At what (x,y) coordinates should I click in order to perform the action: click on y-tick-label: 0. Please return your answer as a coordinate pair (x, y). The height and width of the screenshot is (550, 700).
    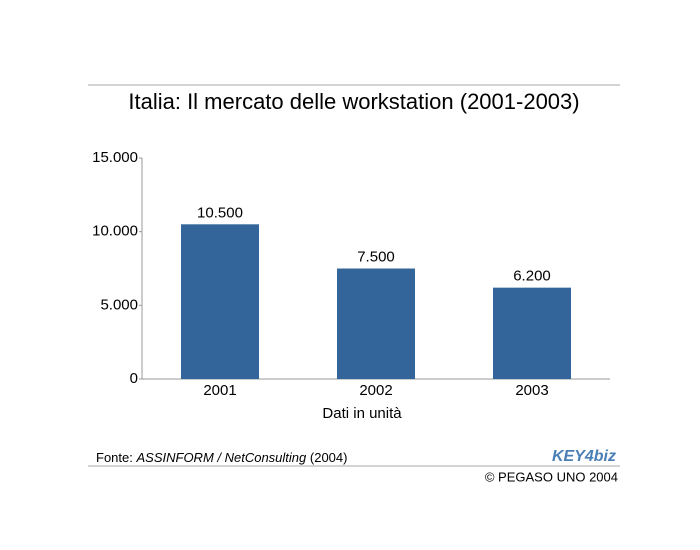
    Looking at the image, I should click on (134, 378).